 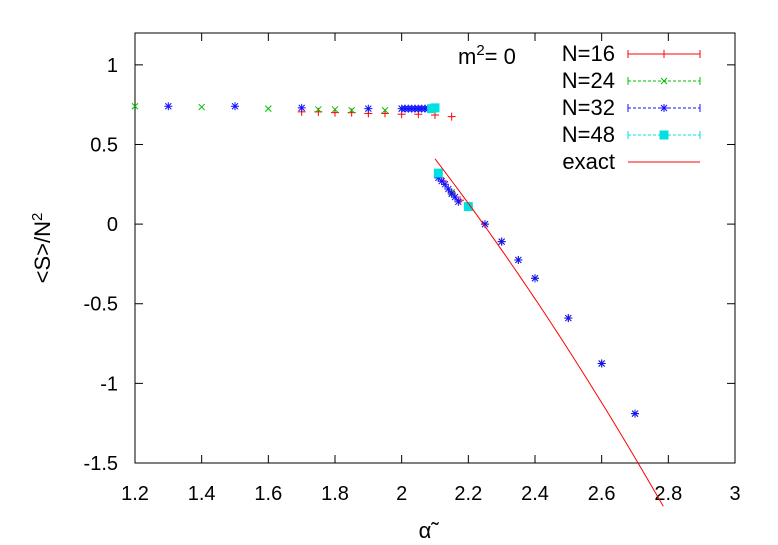 What do you see at coordinates (42, 252) in the screenshot?
I see `y-axis-label-main: <S>/N` at bounding box center [42, 252].